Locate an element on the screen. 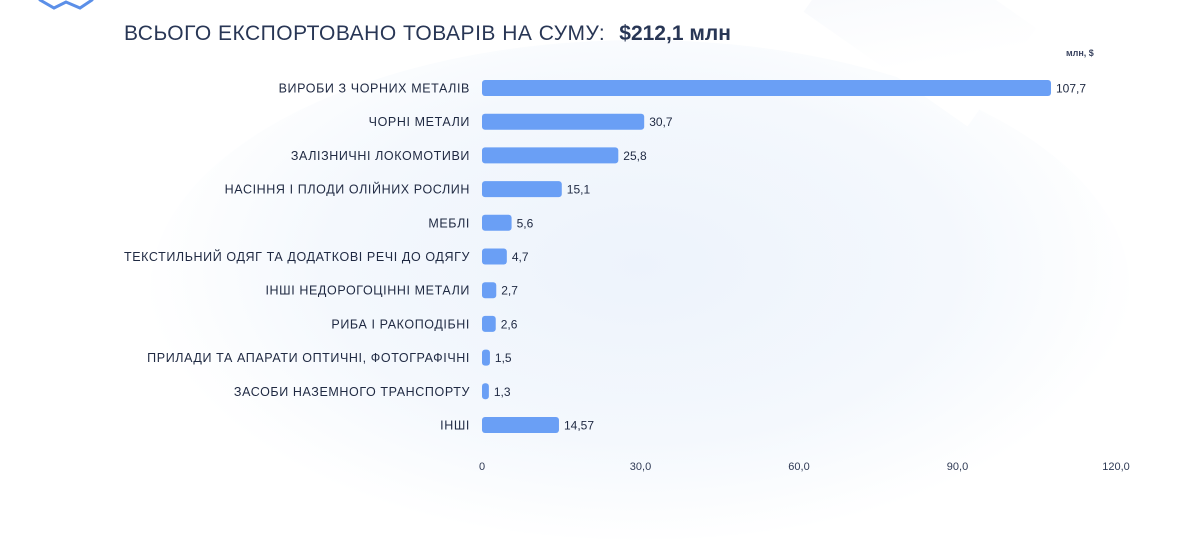  value-label: 4,7 is located at coordinates (520, 257).